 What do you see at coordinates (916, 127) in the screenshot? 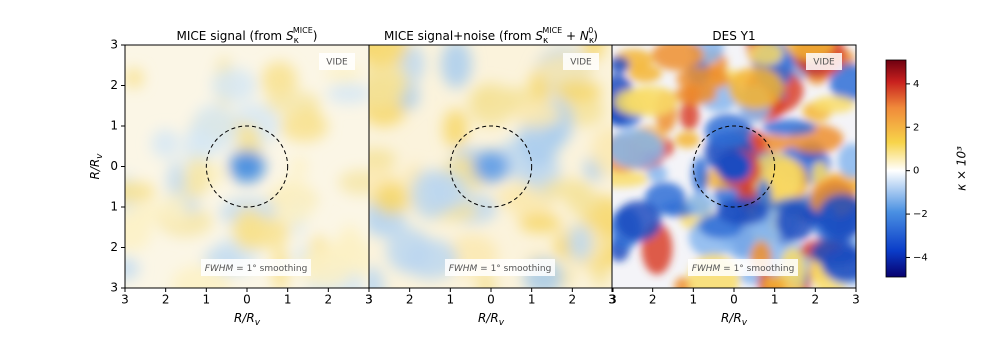
I see `colorbar-tick-label: 2` at bounding box center [916, 127].